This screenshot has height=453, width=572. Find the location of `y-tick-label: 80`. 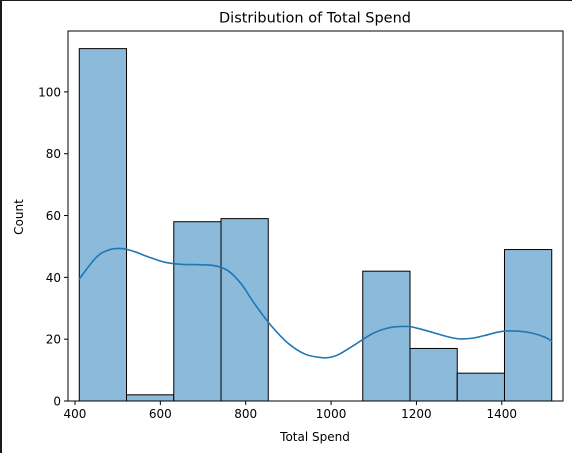

y-tick-label: 80 is located at coordinates (53, 154).